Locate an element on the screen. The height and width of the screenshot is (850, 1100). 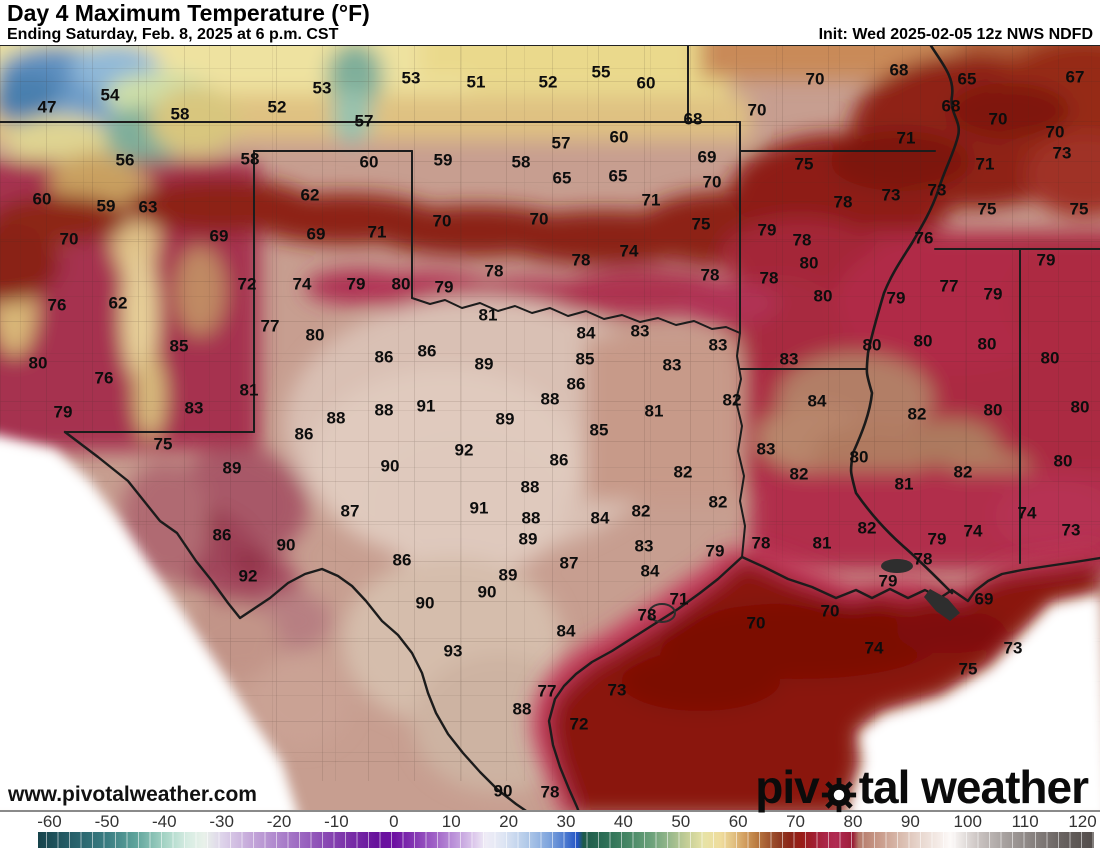
colorbar-tick: 20 is located at coordinates (508, 821).